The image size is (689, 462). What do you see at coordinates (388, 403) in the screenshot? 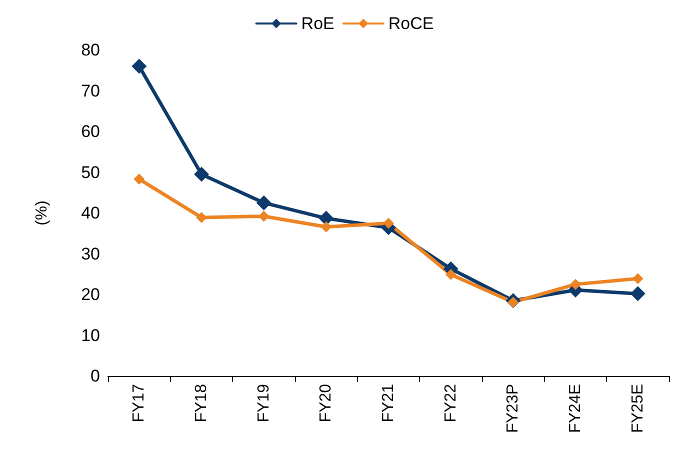
I see `x-tick-label: FY21` at bounding box center [388, 403].